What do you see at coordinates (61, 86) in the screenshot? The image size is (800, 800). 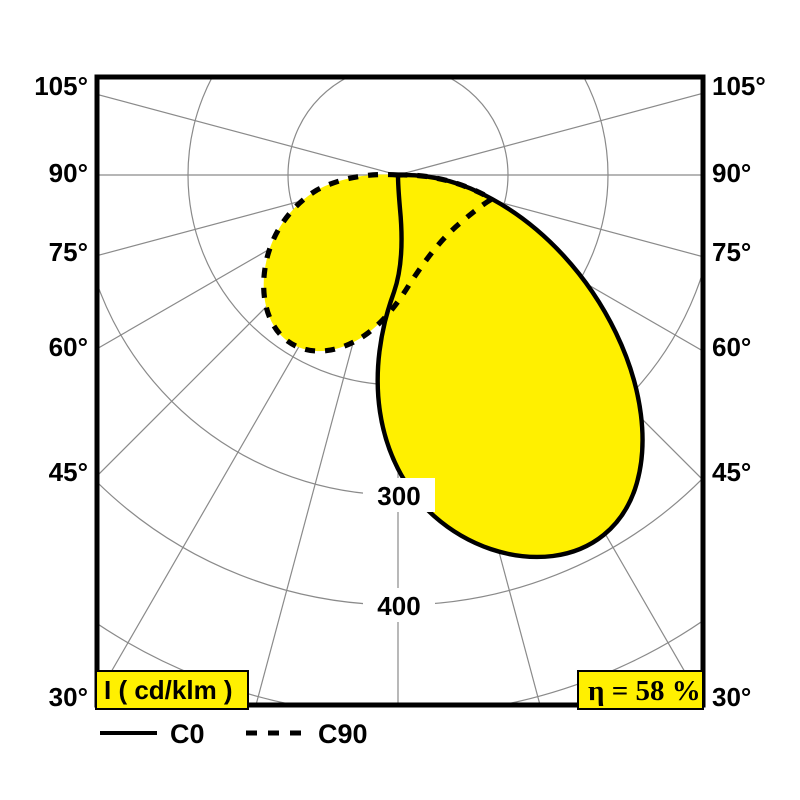 I see `left-axis-label-105: 105°` at bounding box center [61, 86].